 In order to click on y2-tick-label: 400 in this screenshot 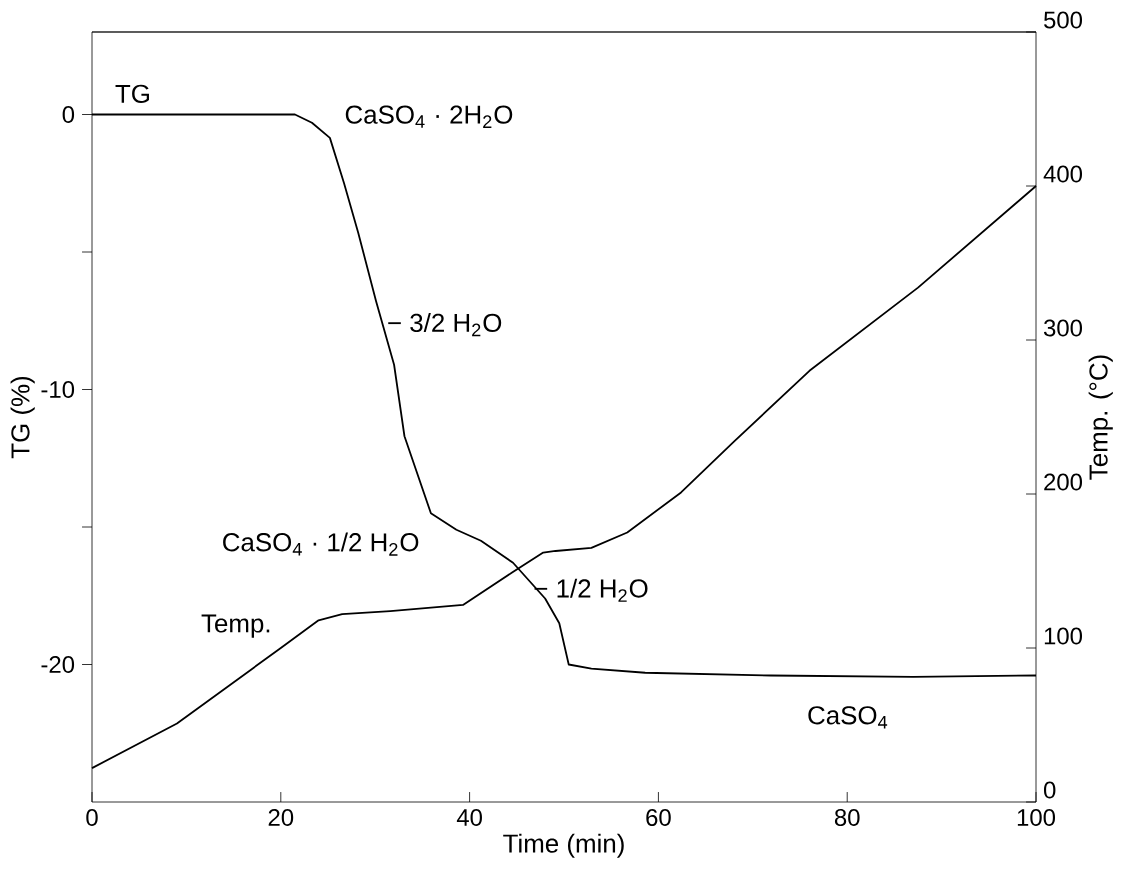, I will do `click(1063, 174)`.